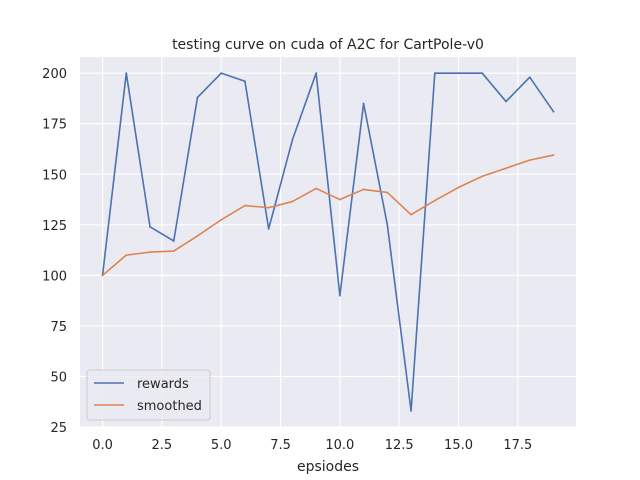 Image resolution: width=640 pixels, height=480 pixels. What do you see at coordinates (517, 445) in the screenshot?
I see `x-tick-label: 17.5` at bounding box center [517, 445].